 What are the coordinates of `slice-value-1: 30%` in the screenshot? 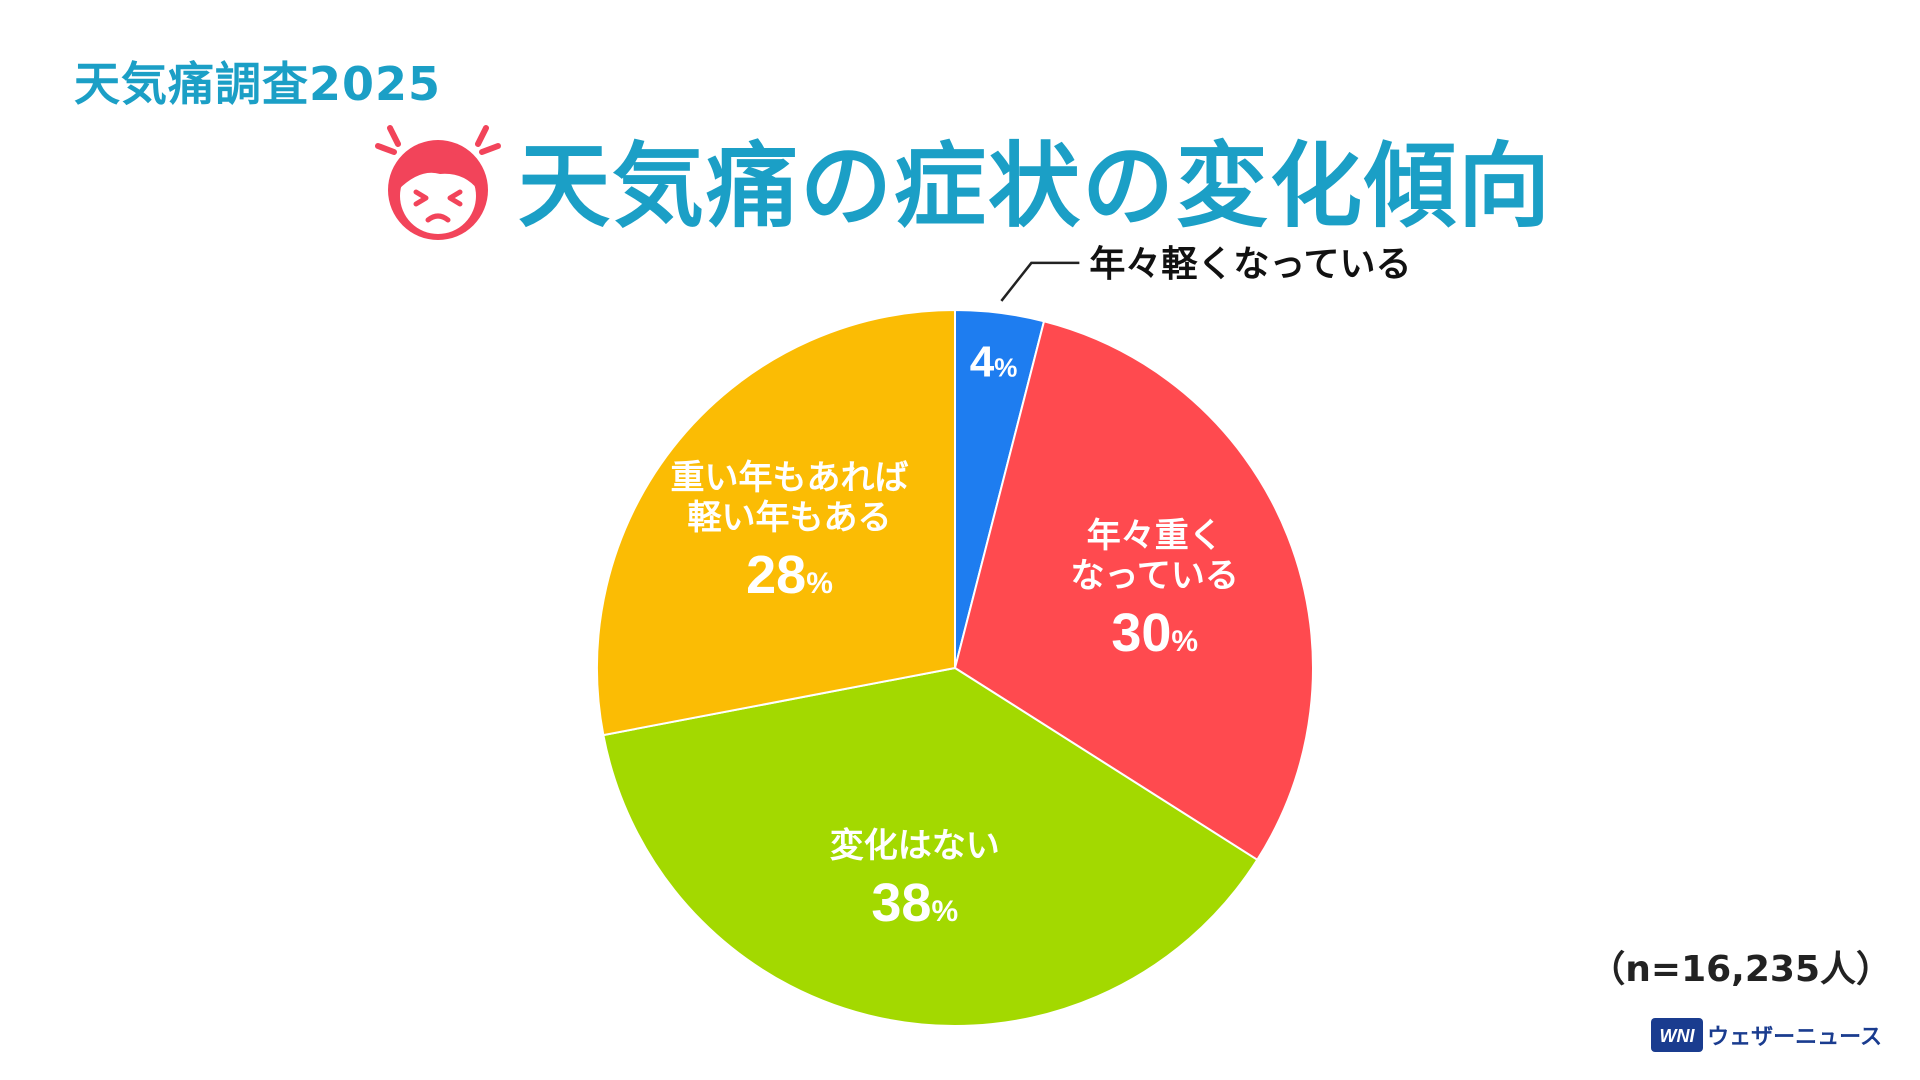 It's located at (1154, 633).